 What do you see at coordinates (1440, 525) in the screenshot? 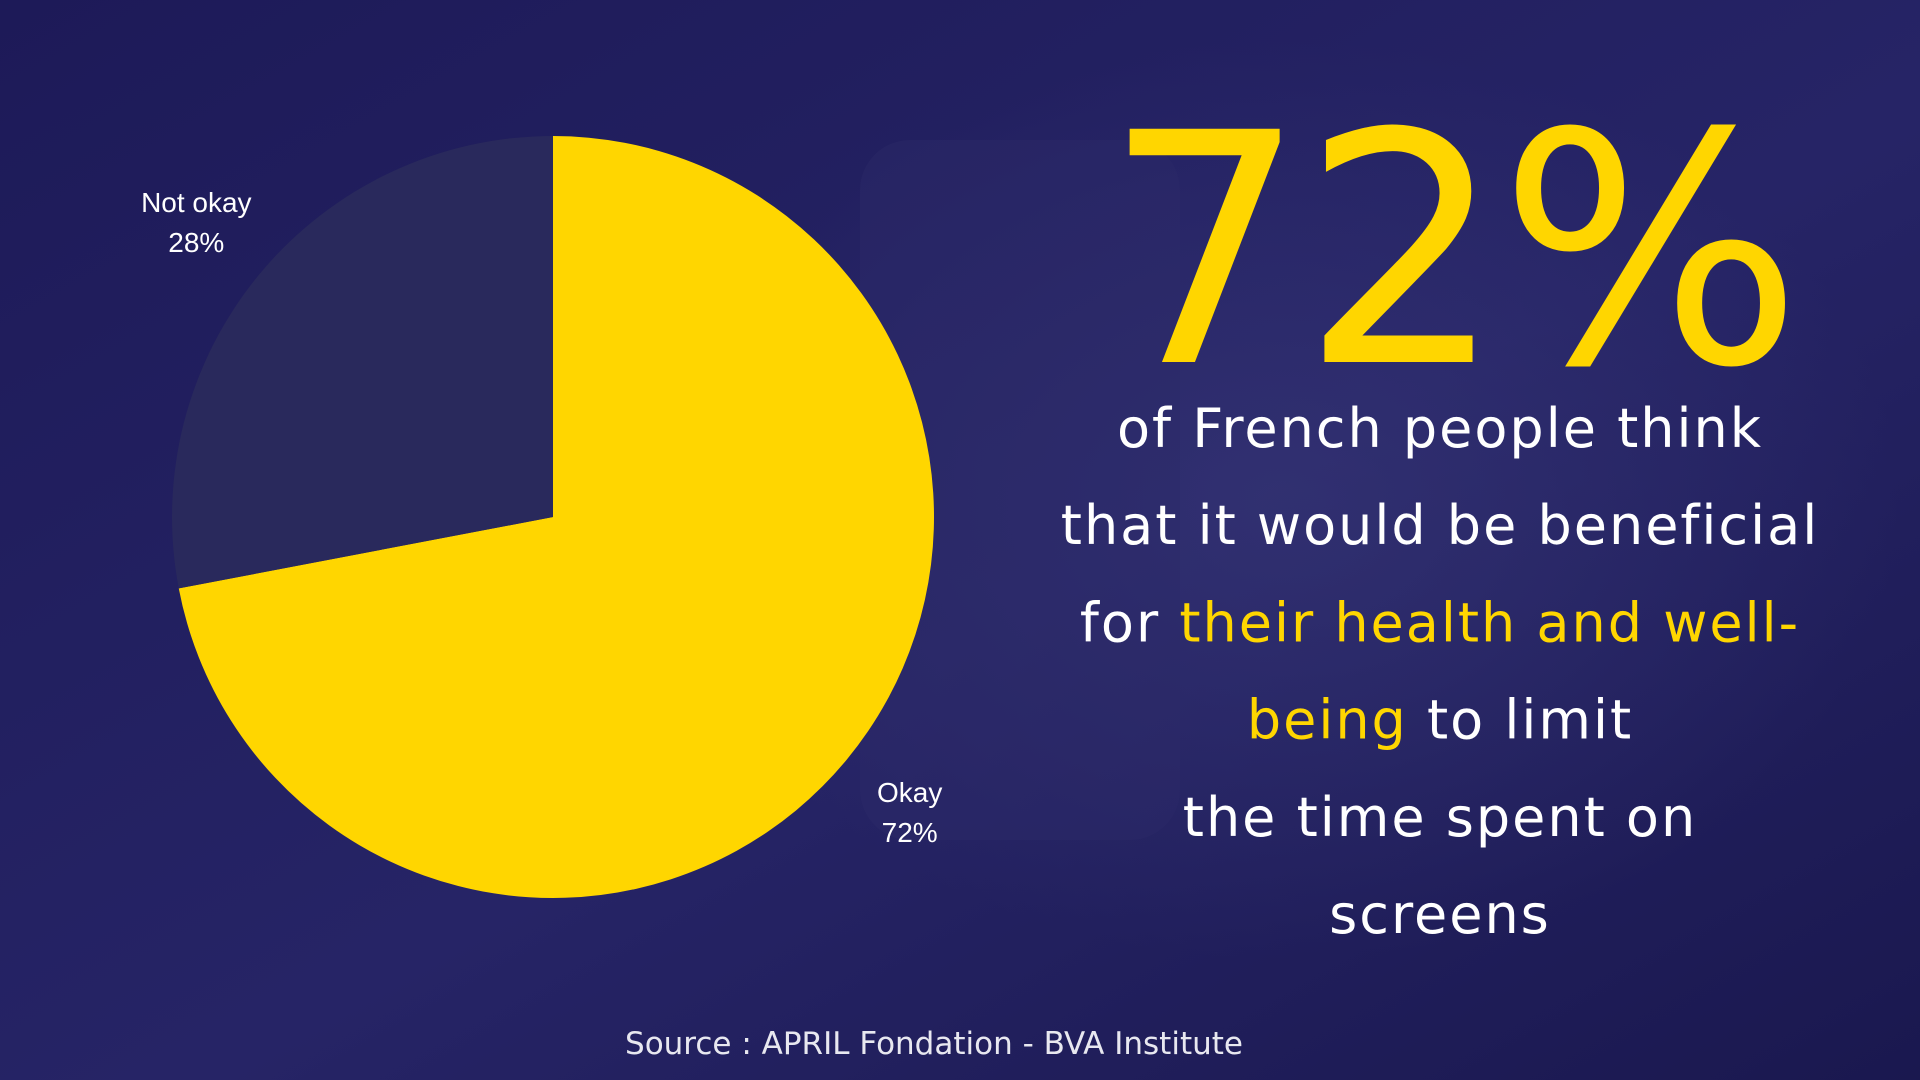
I see `statement-text: that it would be beneficial` at bounding box center [1440, 525].